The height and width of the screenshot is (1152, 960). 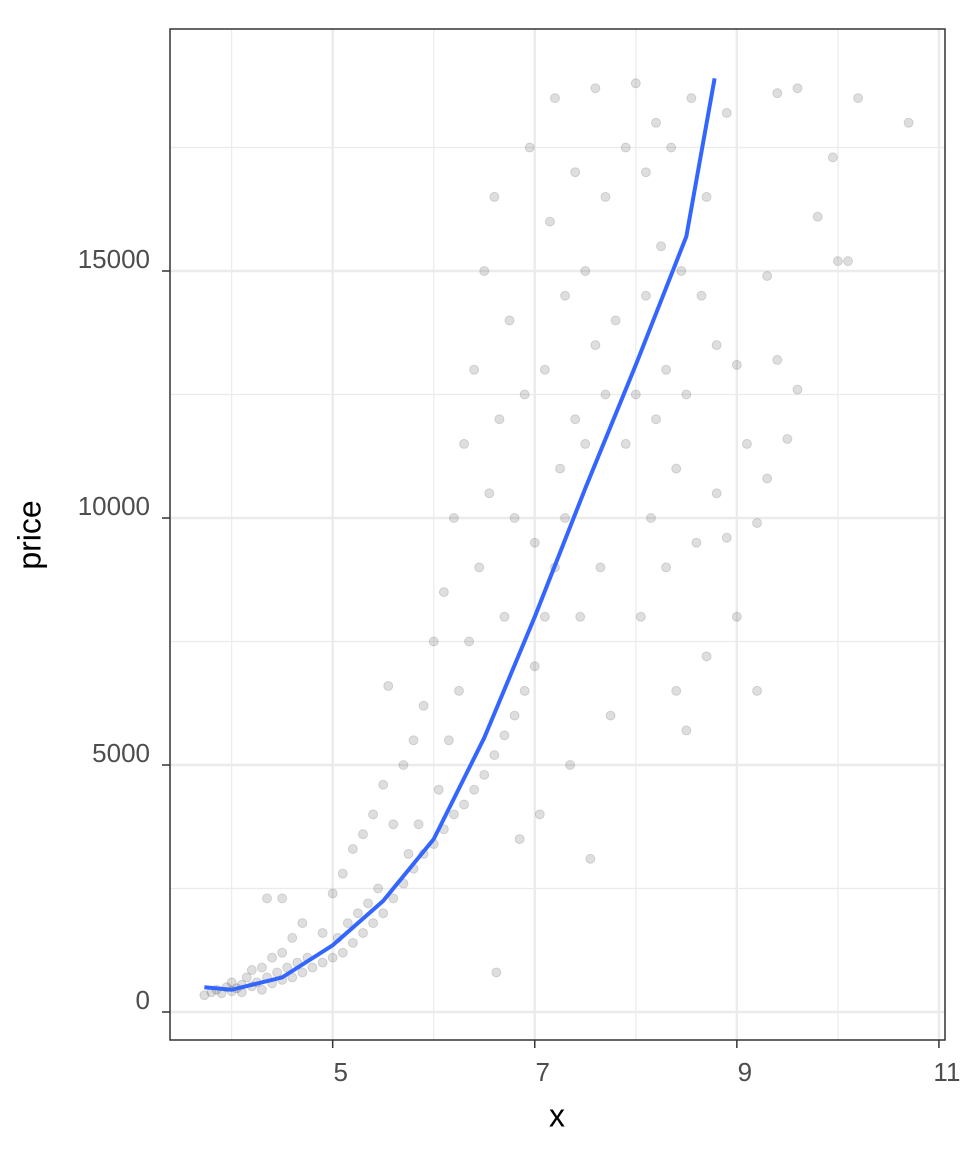 What do you see at coordinates (114, 259) in the screenshot?
I see `y-tick-label: 15000` at bounding box center [114, 259].